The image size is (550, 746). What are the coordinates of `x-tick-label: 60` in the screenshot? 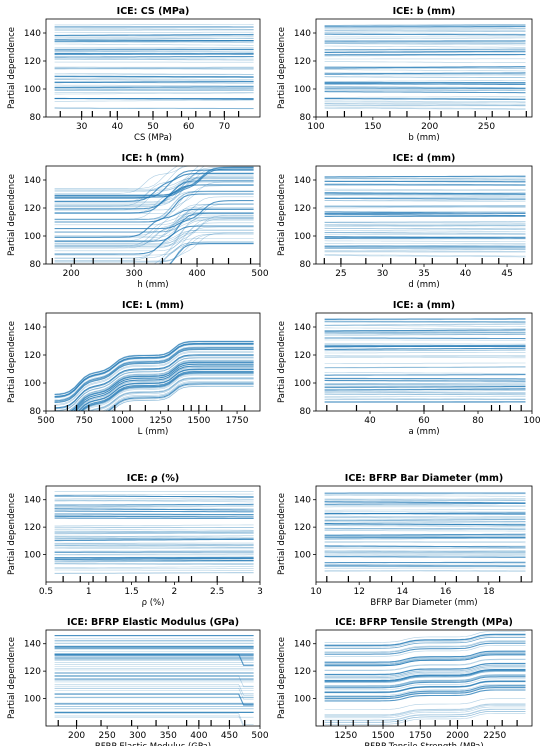 It's located at (424, 421).